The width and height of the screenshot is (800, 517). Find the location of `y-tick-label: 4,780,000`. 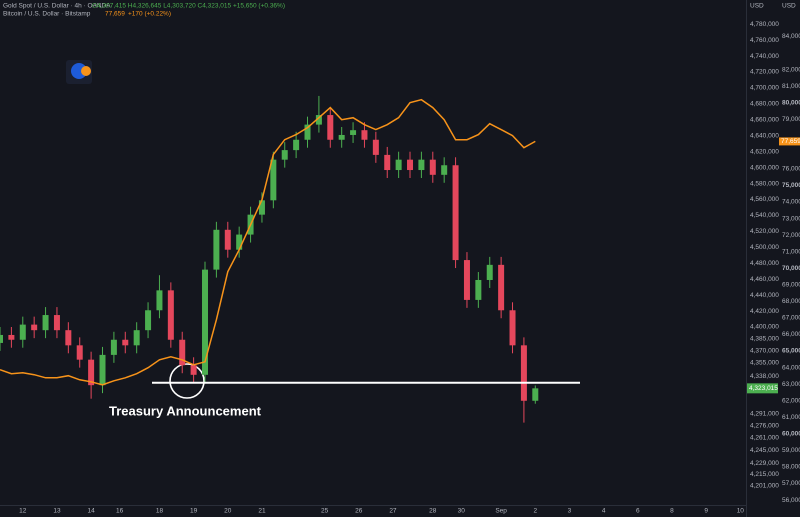

y-tick-label: 4,780,000 is located at coordinates (764, 24).